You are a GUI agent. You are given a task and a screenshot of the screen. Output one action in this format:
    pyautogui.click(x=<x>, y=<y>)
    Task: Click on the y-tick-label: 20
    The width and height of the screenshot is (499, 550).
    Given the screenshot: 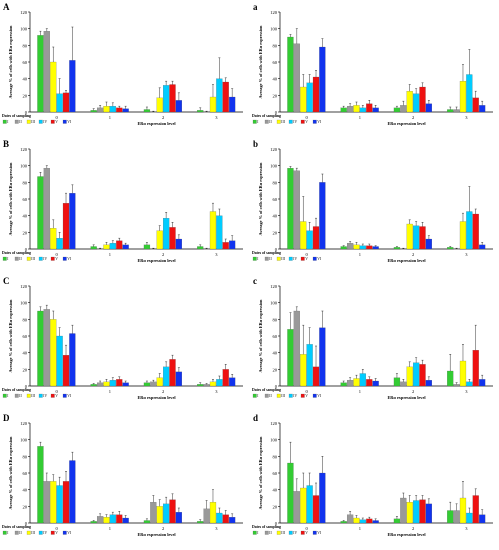 What is the action you would take?
    pyautogui.click(x=25, y=95)
    